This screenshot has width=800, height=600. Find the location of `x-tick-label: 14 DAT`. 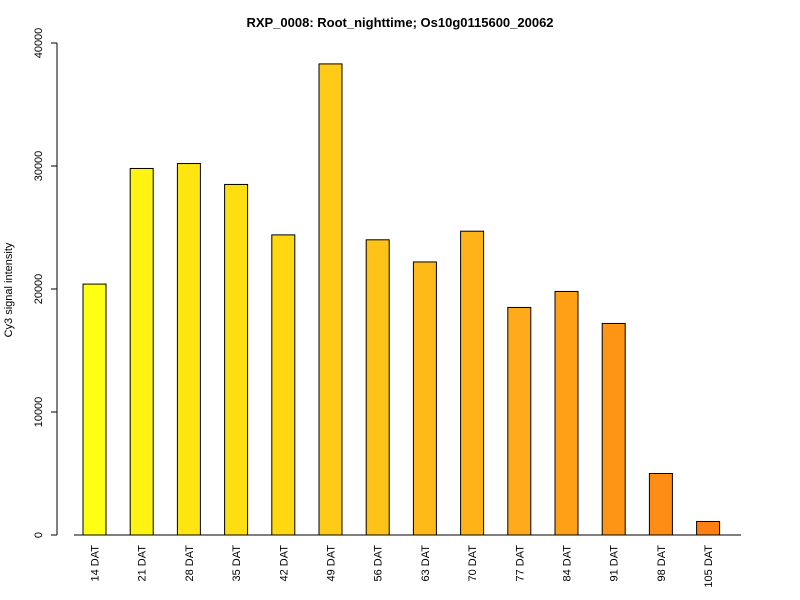

x-tick-label: 14 DAT is located at coordinates (96, 563).